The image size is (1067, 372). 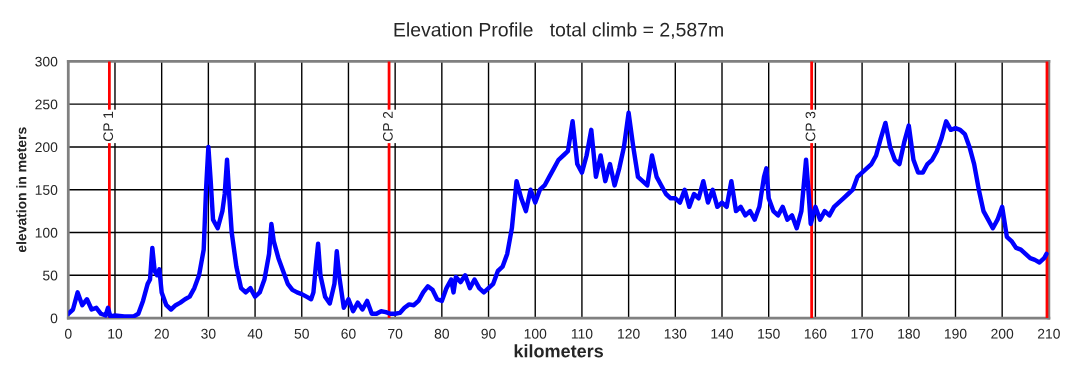 I want to click on x-tick-label: 160, so click(x=815, y=333).